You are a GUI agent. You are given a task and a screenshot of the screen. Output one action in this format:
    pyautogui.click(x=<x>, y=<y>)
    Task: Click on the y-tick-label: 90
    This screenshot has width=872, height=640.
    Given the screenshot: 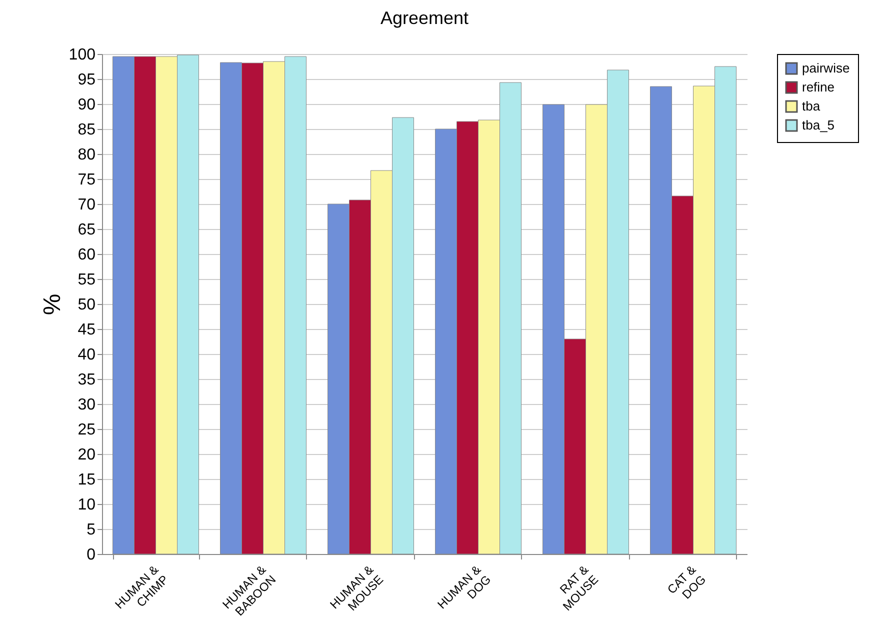 What is the action you would take?
    pyautogui.click(x=87, y=105)
    